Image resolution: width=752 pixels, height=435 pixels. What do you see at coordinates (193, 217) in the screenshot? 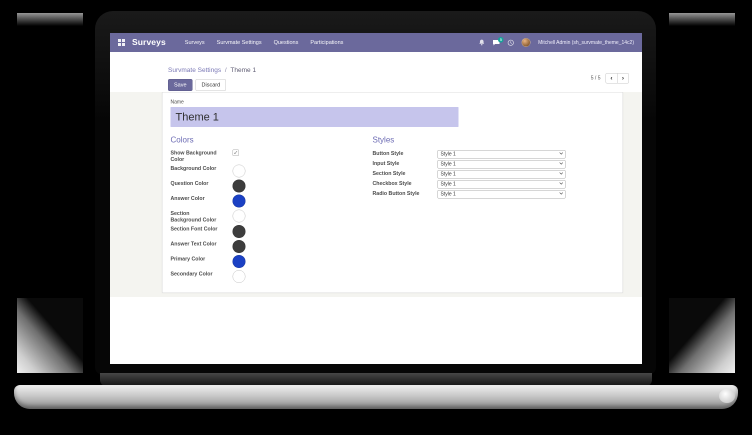
I see `field-label: Section Background Color` at bounding box center [193, 217].